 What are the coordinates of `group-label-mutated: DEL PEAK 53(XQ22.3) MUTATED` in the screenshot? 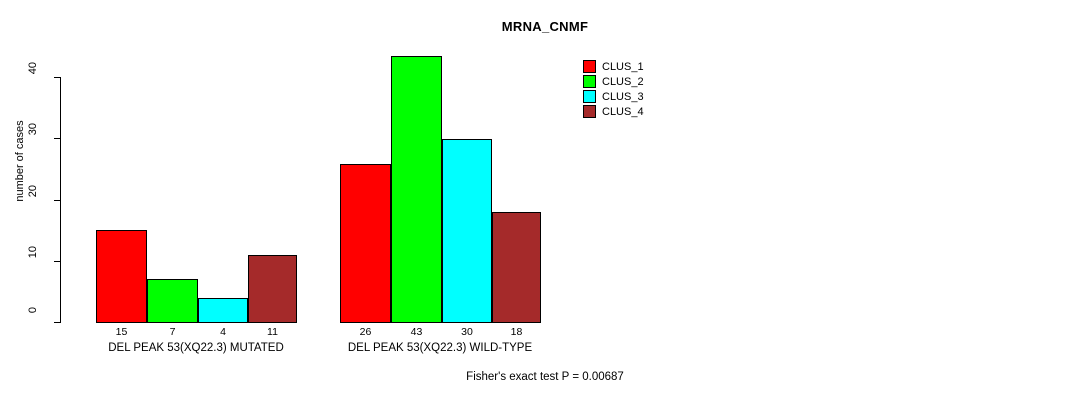 It's located at (196, 348).